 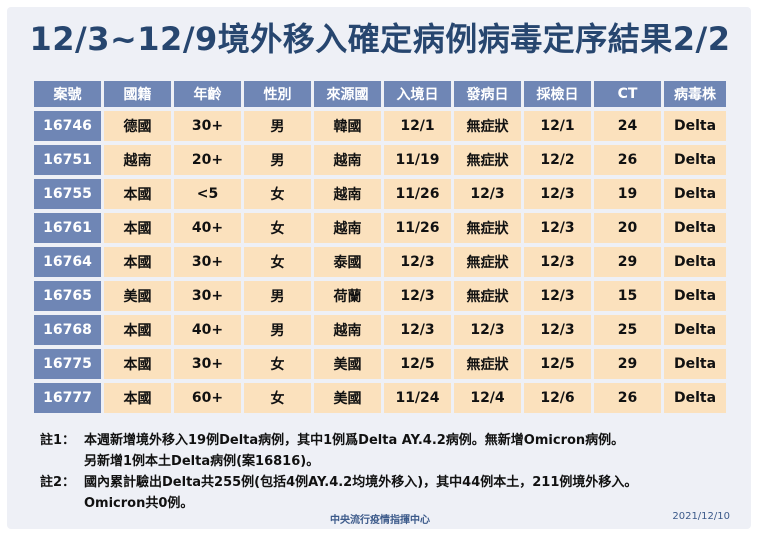 What do you see at coordinates (419, 160) in the screenshot?
I see `cell-entry-date: 11/19` at bounding box center [419, 160].